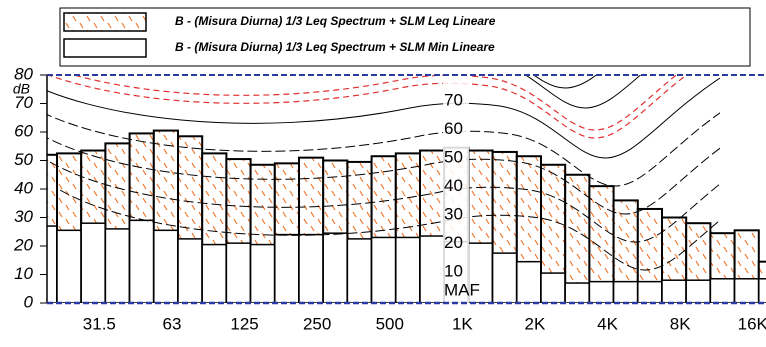 The image size is (766, 347). What do you see at coordinates (317, 323) in the screenshot?
I see `x-tick-label: 250` at bounding box center [317, 323].